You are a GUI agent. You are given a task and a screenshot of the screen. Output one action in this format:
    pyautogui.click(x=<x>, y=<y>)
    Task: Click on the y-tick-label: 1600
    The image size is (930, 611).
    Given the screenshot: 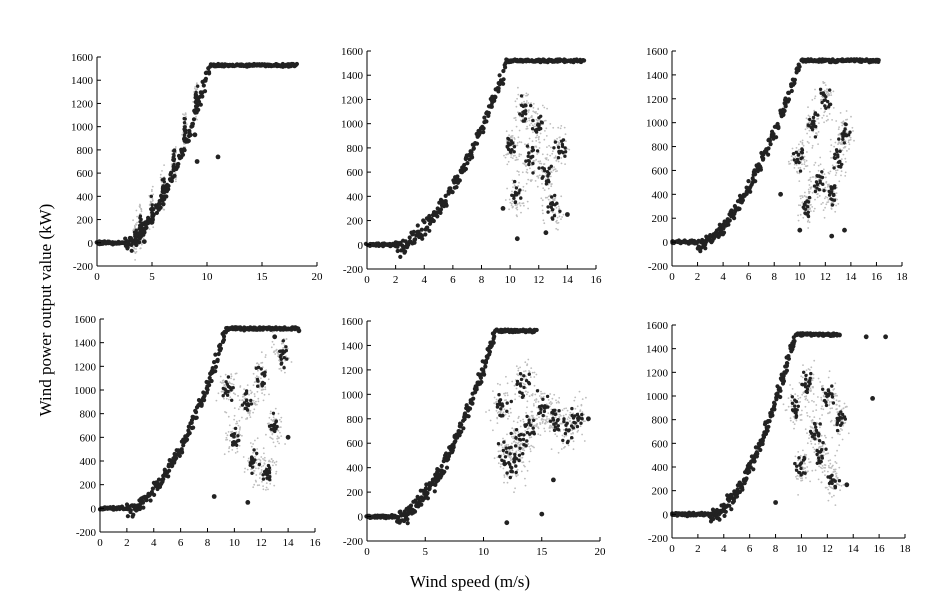 What is the action you would take?
    pyautogui.click(x=82, y=58)
    